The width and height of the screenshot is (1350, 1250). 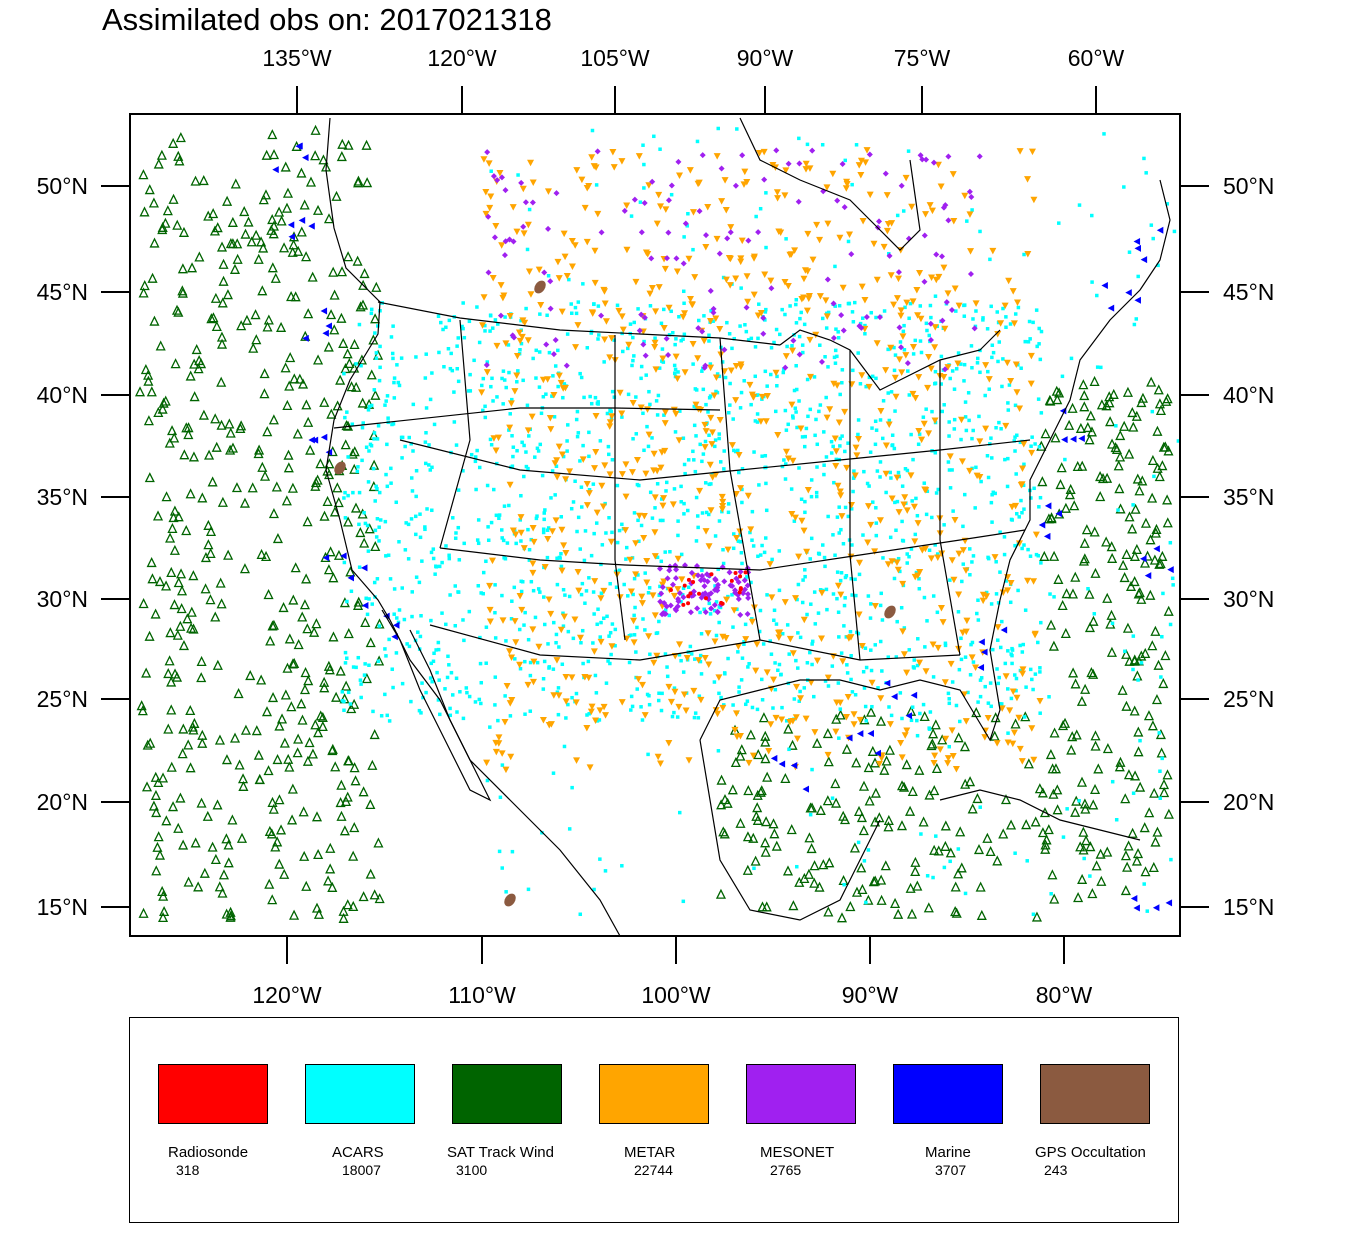 What do you see at coordinates (361, 1170) in the screenshot?
I see `legend-count: 18007` at bounding box center [361, 1170].